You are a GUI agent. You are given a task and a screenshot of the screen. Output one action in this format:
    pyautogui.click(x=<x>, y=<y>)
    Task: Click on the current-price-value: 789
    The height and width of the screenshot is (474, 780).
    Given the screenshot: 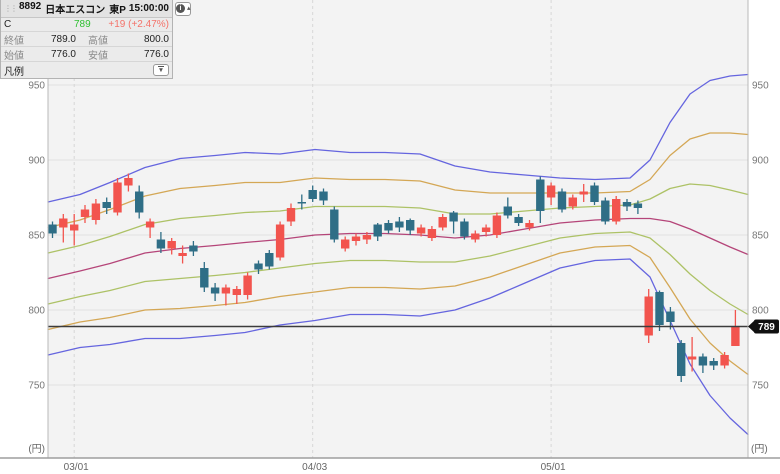 What is the action you would take?
    pyautogui.click(x=82, y=24)
    